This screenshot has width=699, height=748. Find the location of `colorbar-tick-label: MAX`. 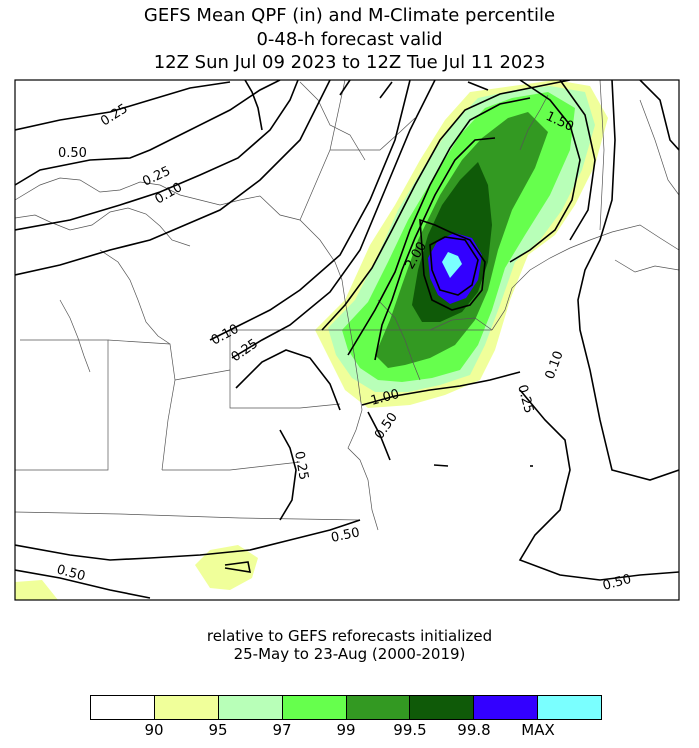

colorbar-tick-label: MAX is located at coordinates (538, 730).